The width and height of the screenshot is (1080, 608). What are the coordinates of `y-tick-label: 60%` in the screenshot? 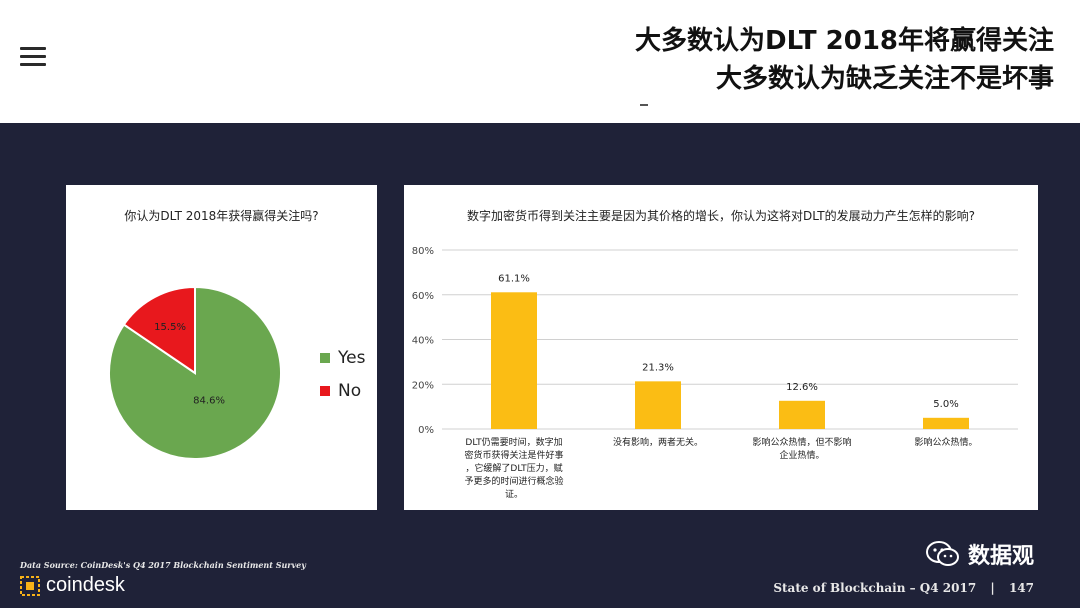 It's located at (423, 296).